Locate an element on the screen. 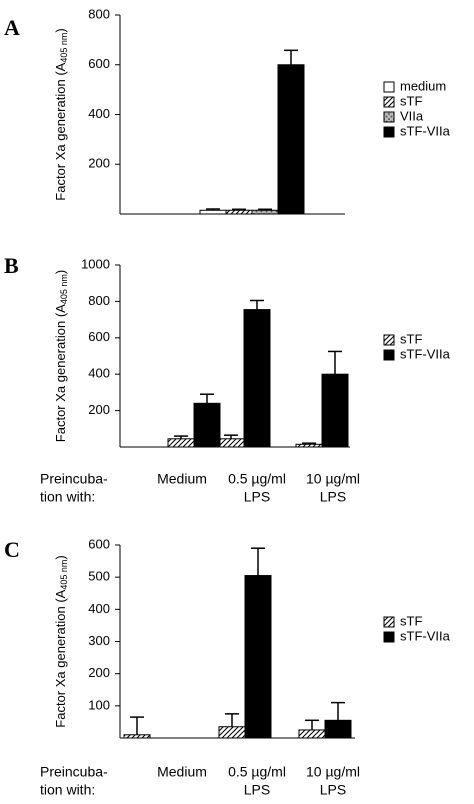 The height and width of the screenshot is (804, 474). y-tick-label: 100 is located at coordinates (99, 704).